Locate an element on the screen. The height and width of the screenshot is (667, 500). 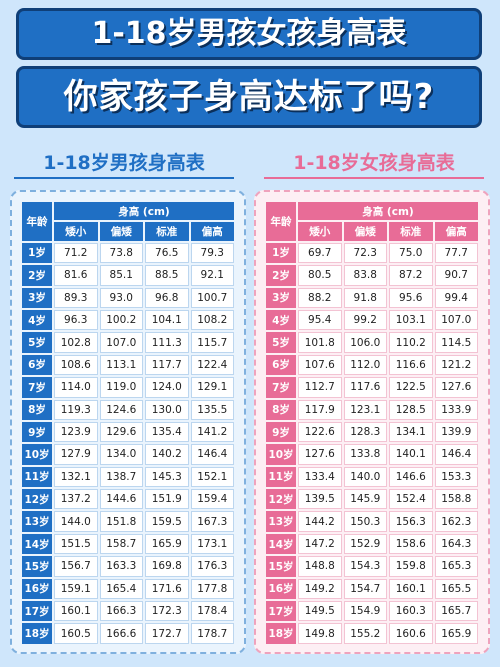
boys-column-header: 偏高 is located at coordinates (212, 231).